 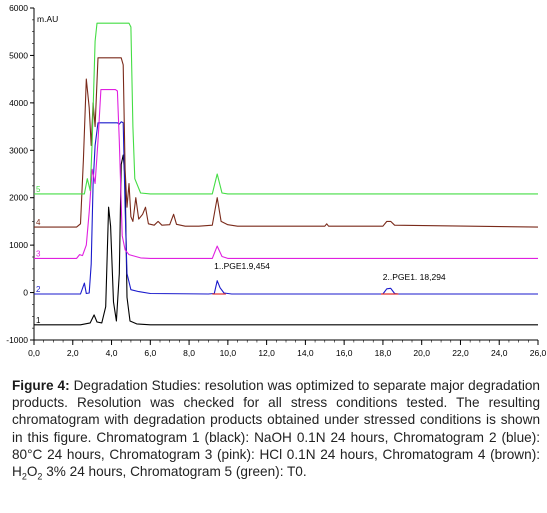 I want to click on y-axis-label: m.AU, so click(x=47, y=19).